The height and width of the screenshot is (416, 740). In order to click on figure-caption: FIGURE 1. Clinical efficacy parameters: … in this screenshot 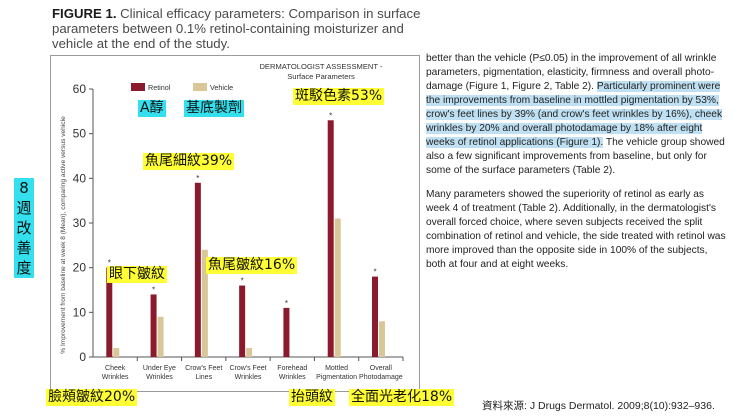, I will do `click(237, 28)`.